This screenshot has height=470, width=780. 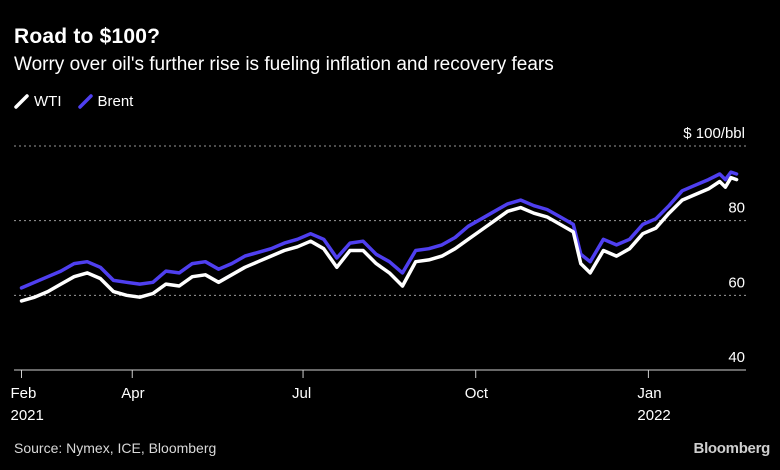 What do you see at coordinates (115, 101) in the screenshot?
I see `legend-label-brent: Brent` at bounding box center [115, 101].